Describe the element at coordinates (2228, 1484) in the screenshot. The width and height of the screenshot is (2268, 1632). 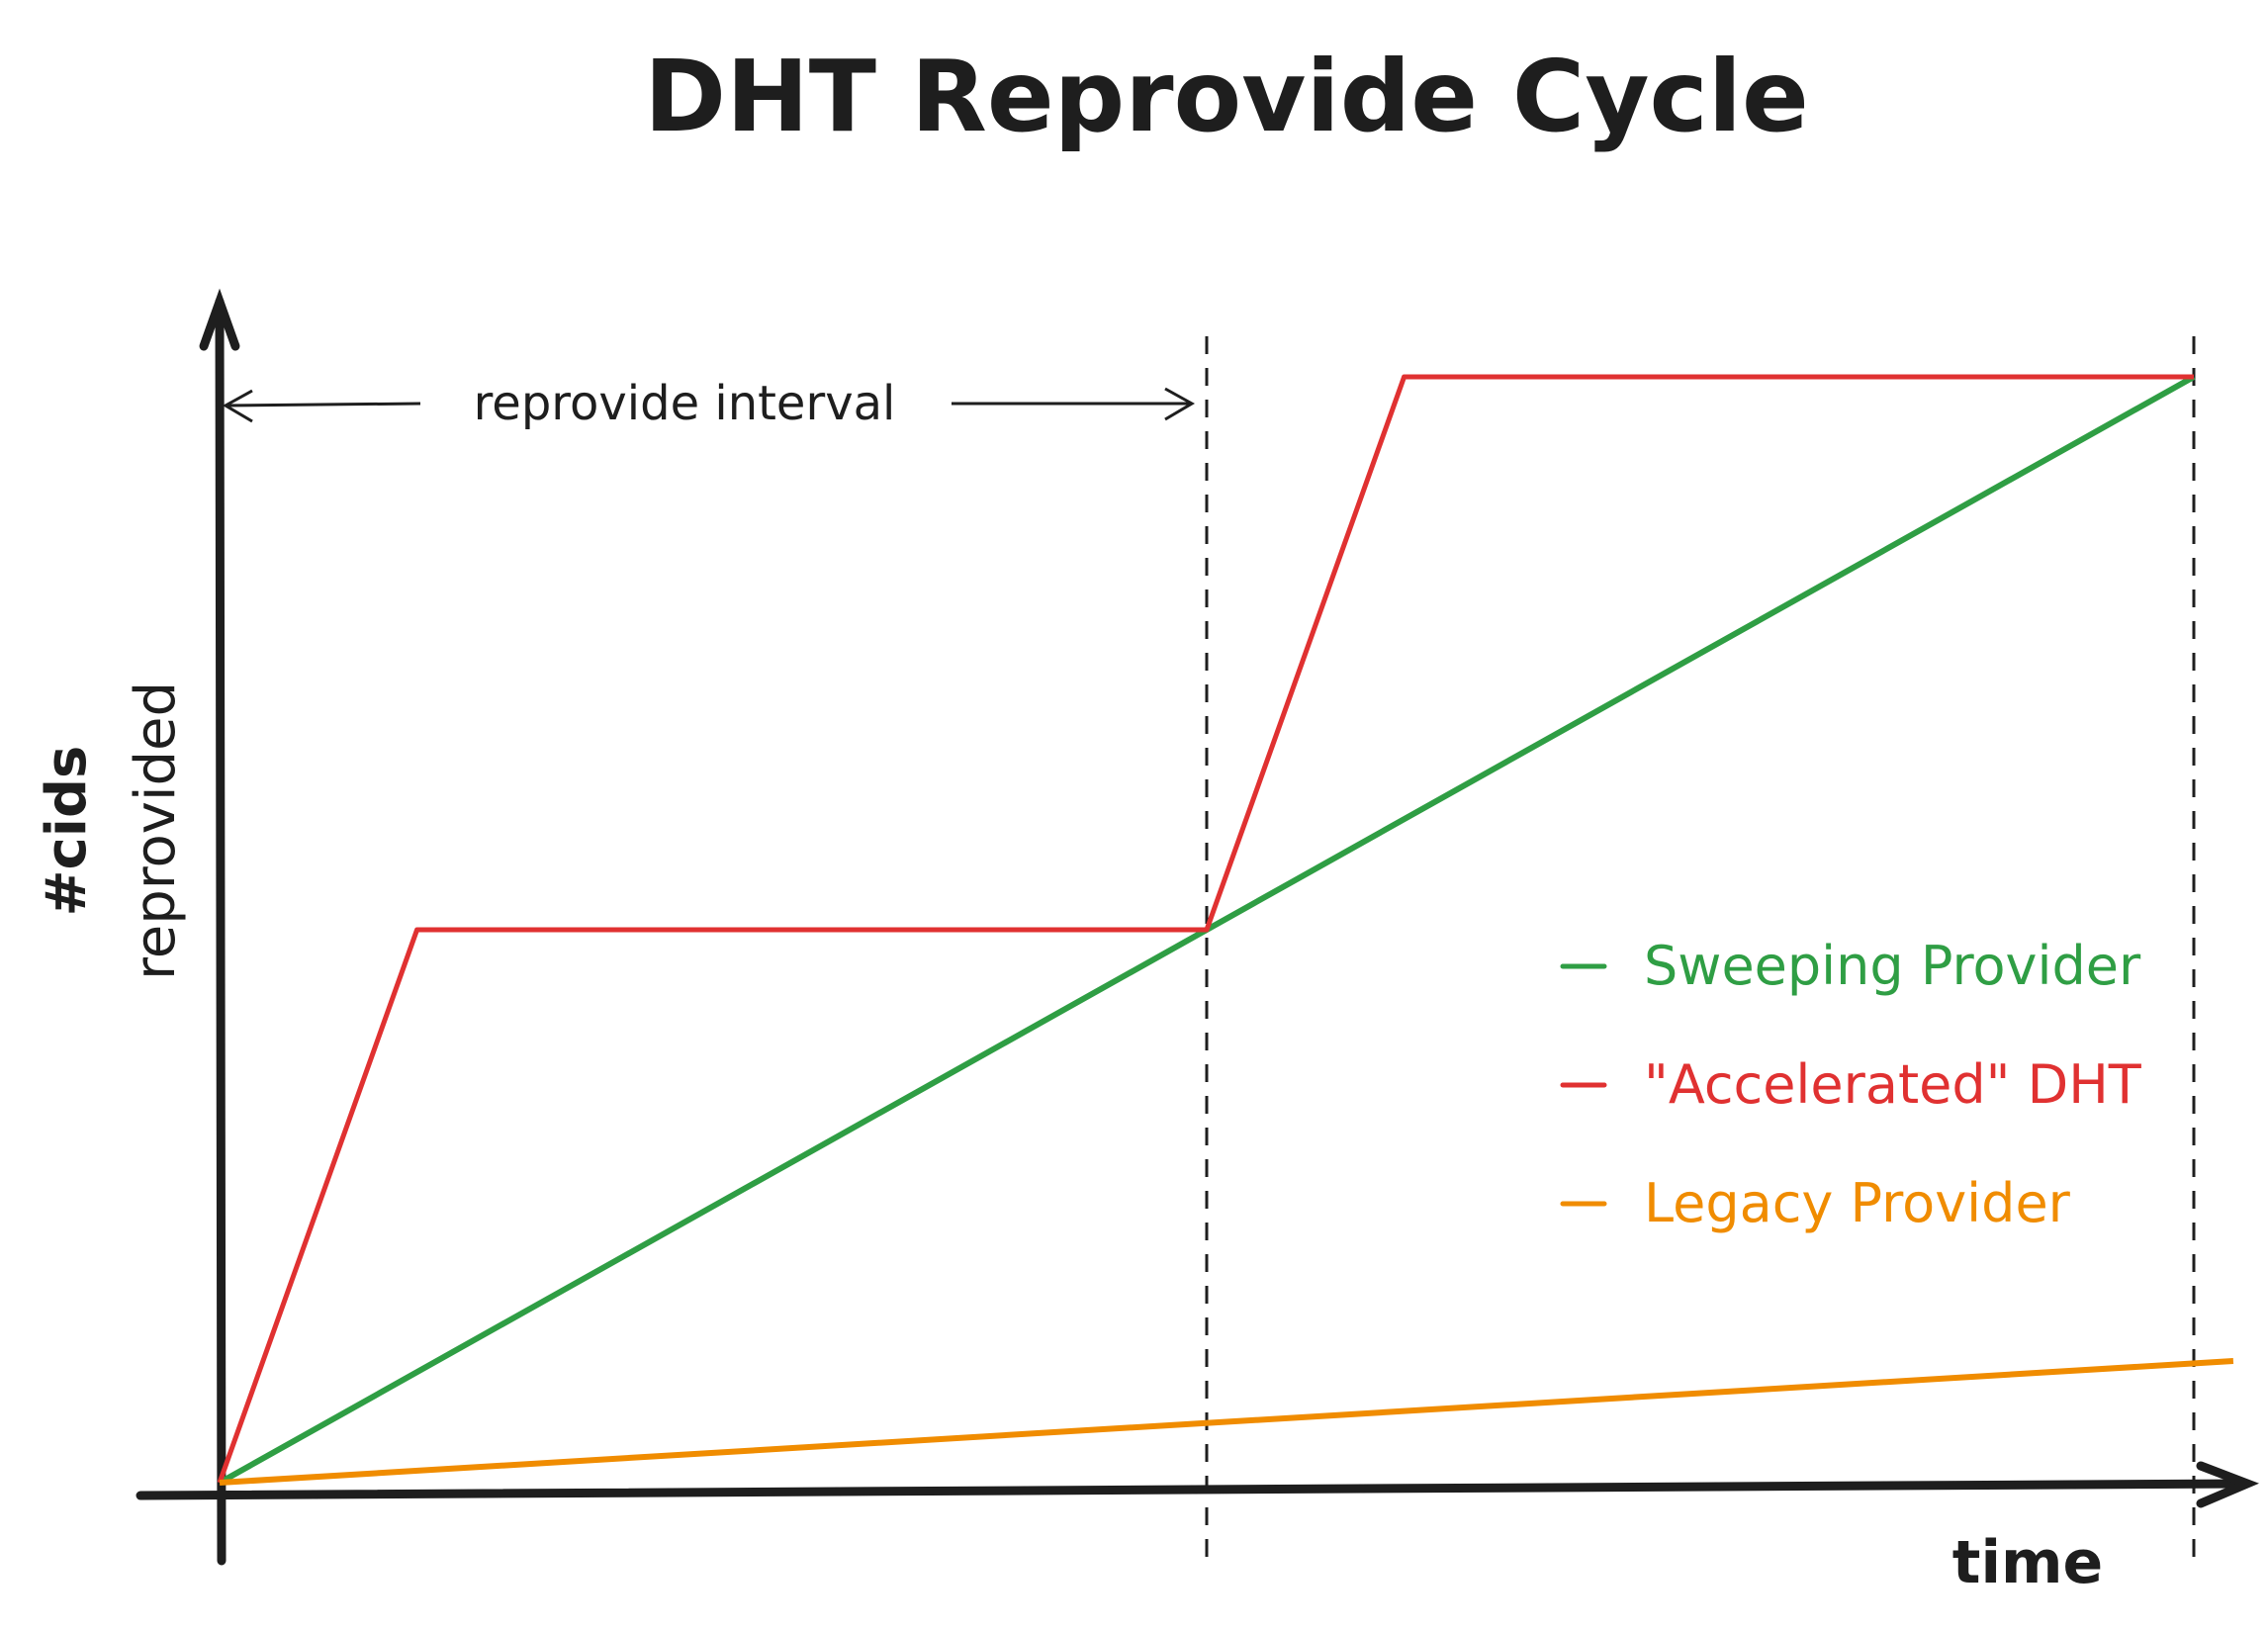
I see `x-axis-arrowhead-icon` at that location.